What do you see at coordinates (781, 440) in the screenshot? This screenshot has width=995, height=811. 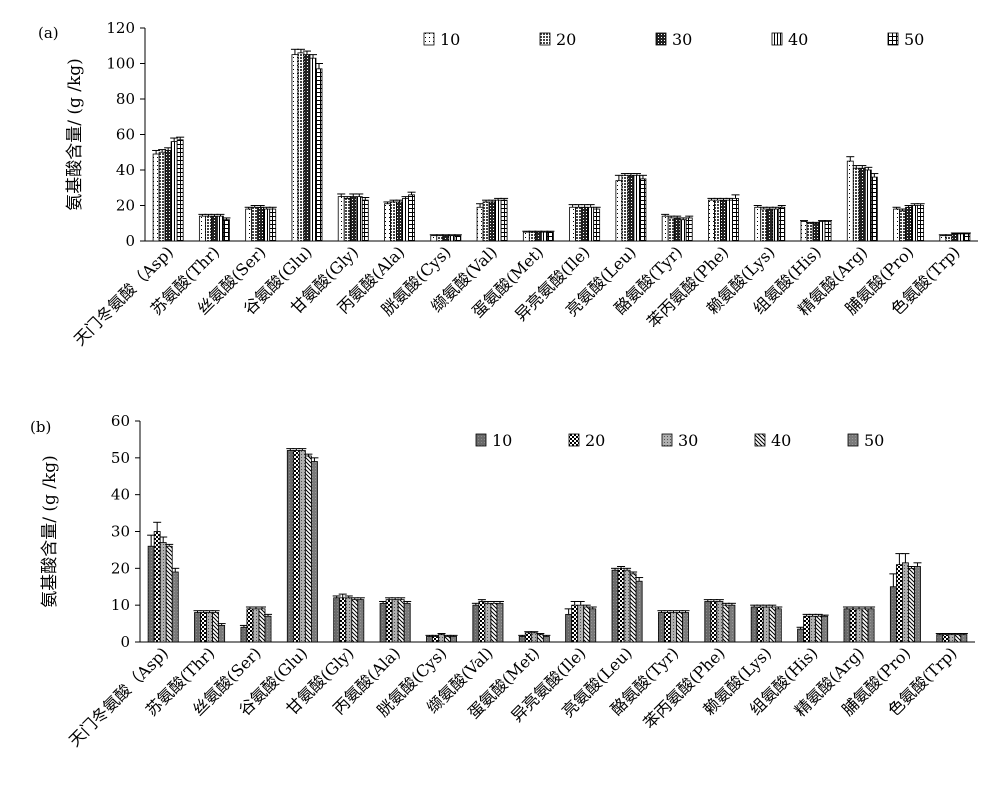 I see `legend-label-40: 40` at bounding box center [781, 440].